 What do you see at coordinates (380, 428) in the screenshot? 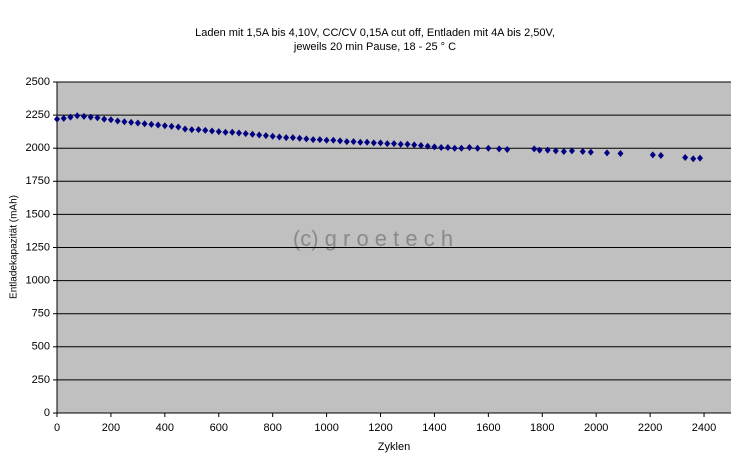
I see `x-tick-label: 1200` at bounding box center [380, 428].